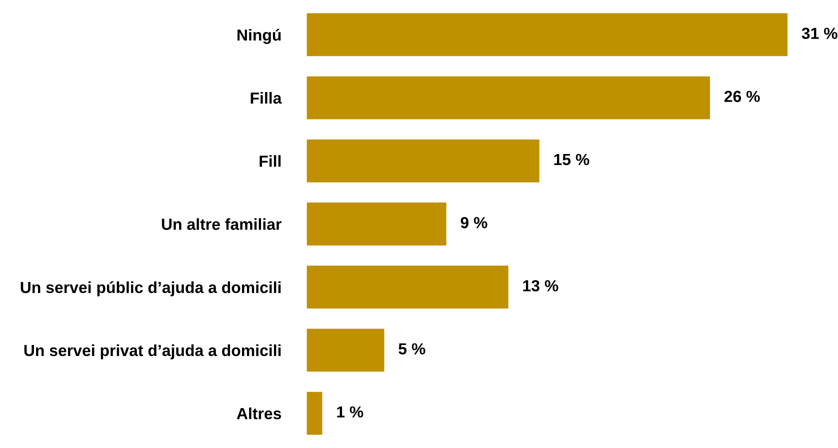 Image resolution: width=838 pixels, height=448 pixels. Describe the element at coordinates (820, 34) in the screenshot. I see `data-label: 31 %` at that location.